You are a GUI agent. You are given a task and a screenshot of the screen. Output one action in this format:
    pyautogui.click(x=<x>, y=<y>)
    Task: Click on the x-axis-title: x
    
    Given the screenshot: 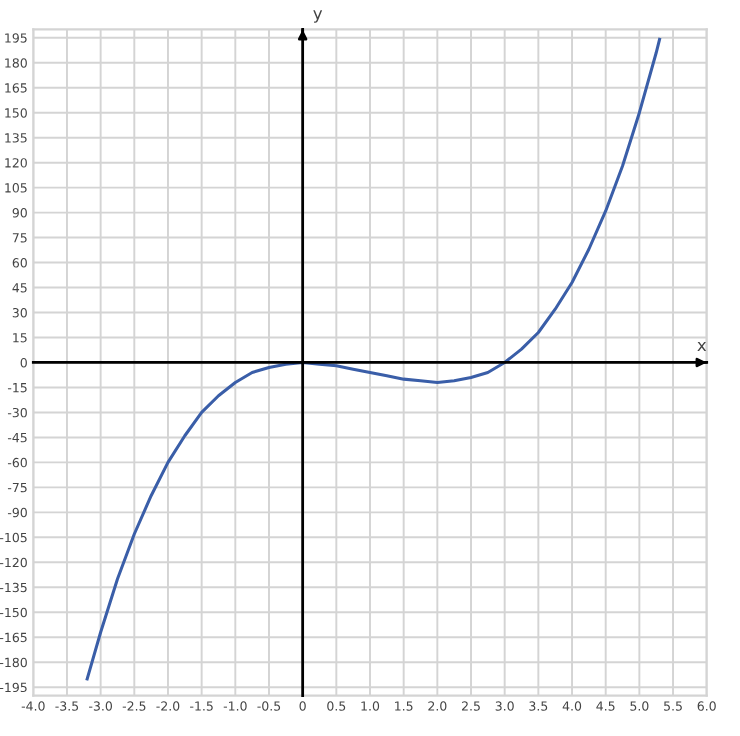 What is the action you would take?
    pyautogui.click(x=702, y=346)
    